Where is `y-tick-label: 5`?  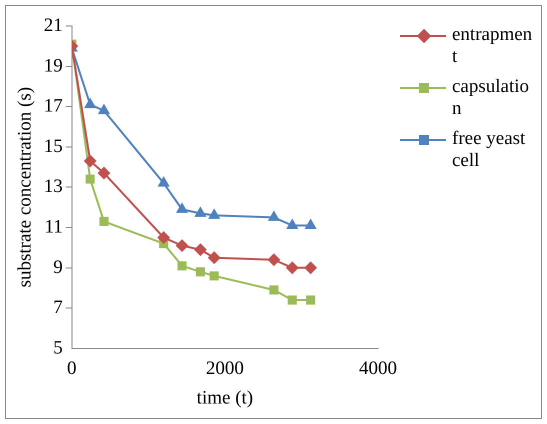 y-tick-label: 5 is located at coordinates (58, 347).